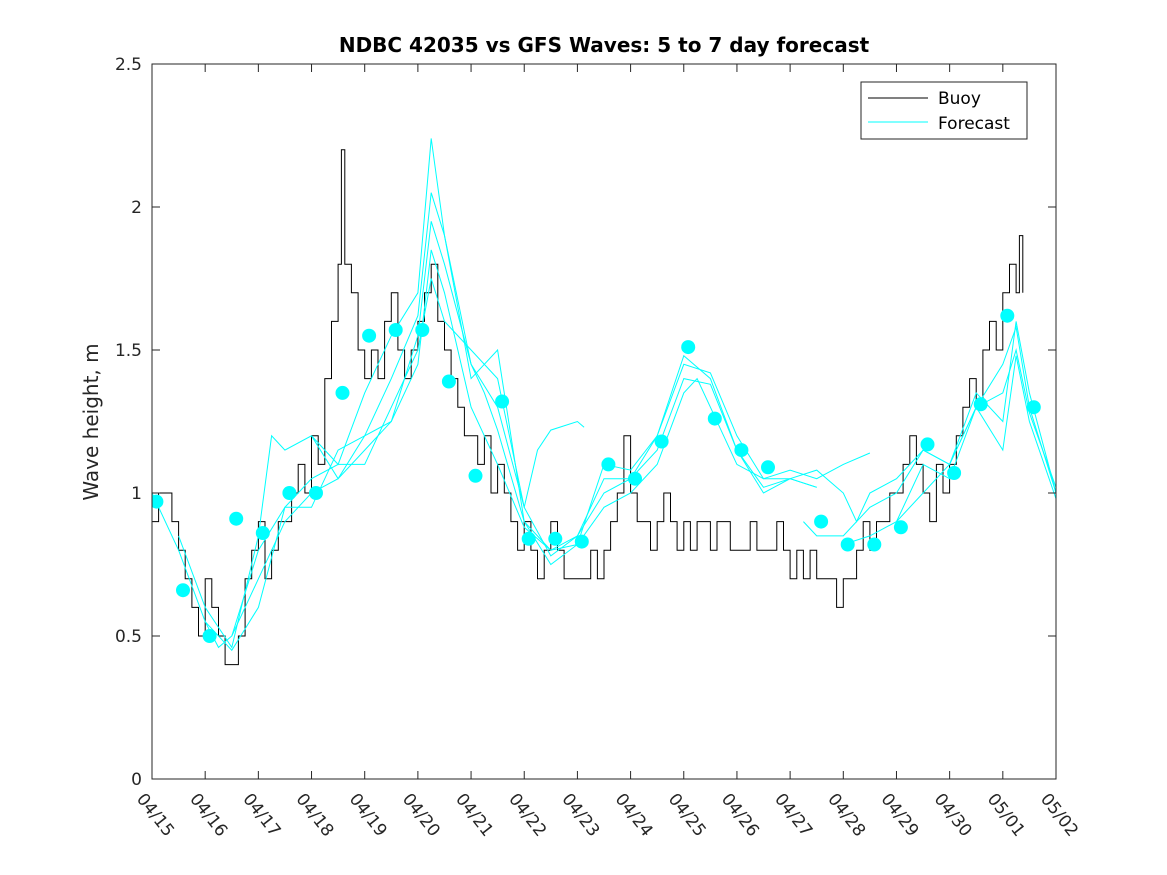 This screenshot has width=1167, height=875. What do you see at coordinates (91, 421) in the screenshot?
I see `y-axis-title: Wave height, m` at bounding box center [91, 421].